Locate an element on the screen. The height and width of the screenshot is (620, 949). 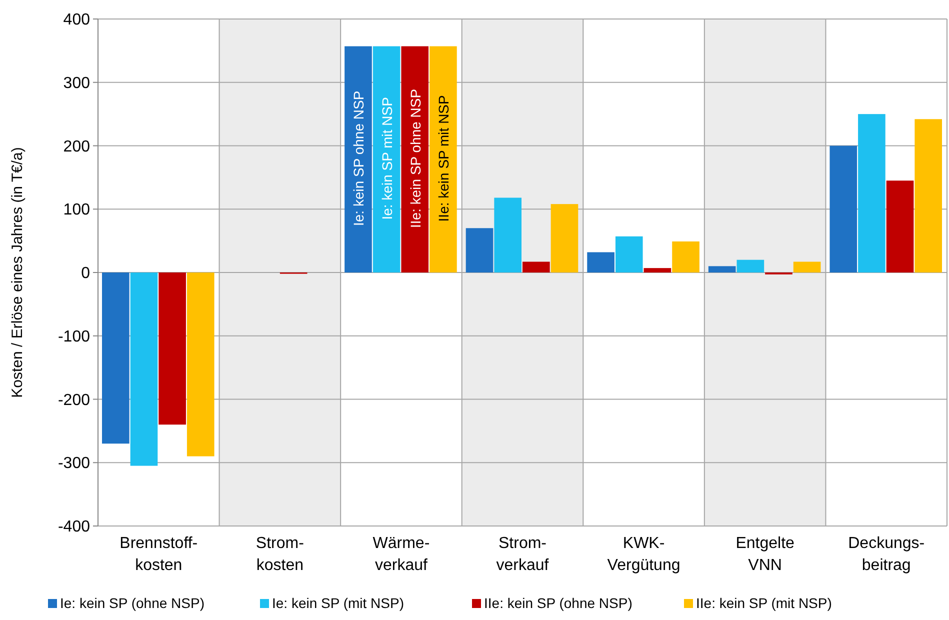
legend-label: IIe: kein SP (ohne NSP) is located at coordinates (558, 603).